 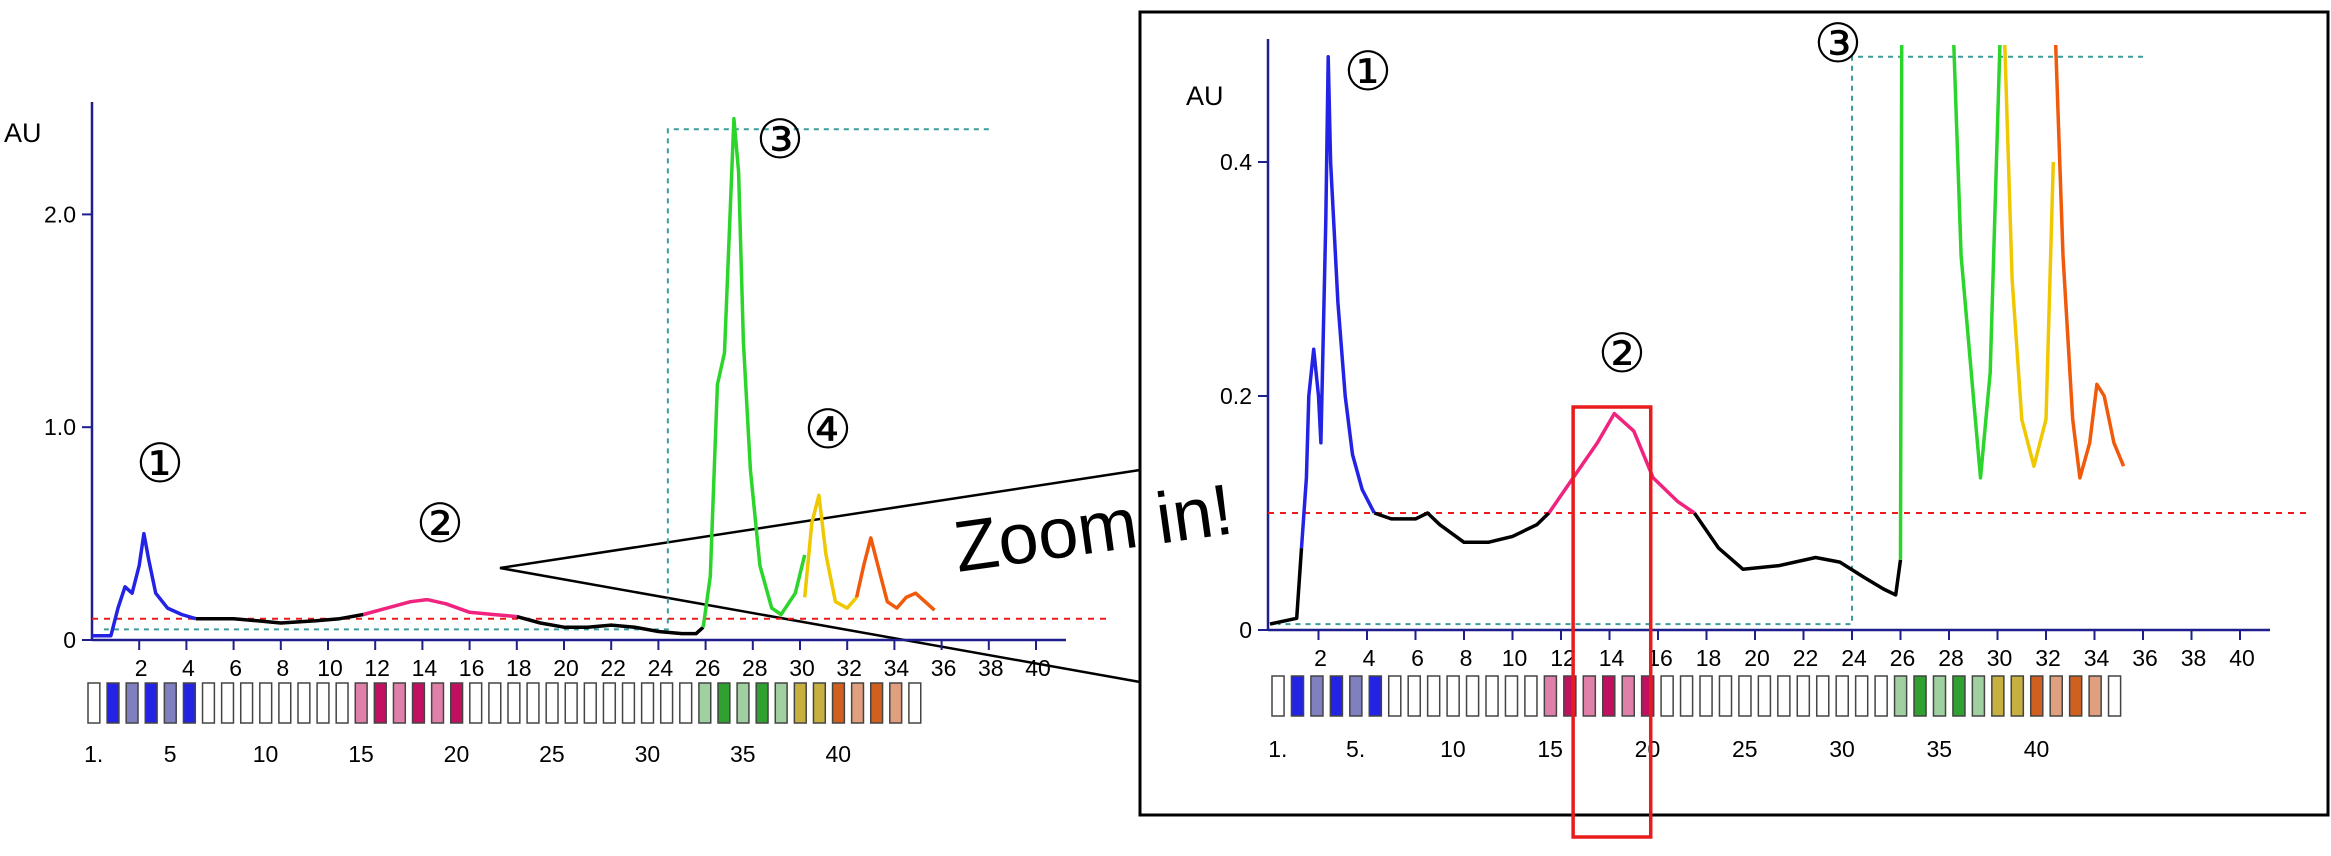 What do you see at coordinates (60, 427) in the screenshot?
I see `y-tick-label: 1.0` at bounding box center [60, 427].